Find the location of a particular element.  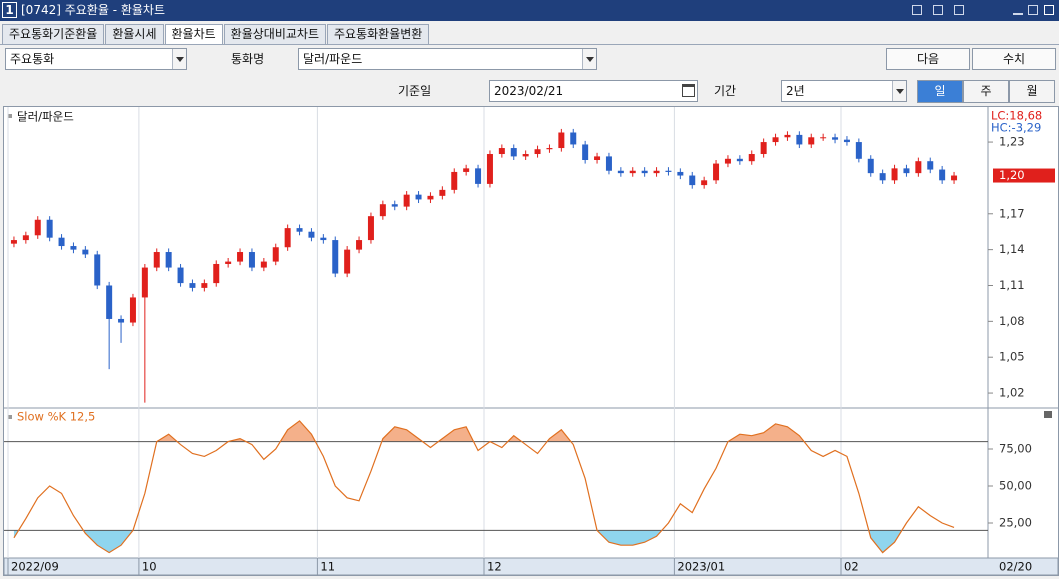

legend-icon is located at coordinates (10, 417).